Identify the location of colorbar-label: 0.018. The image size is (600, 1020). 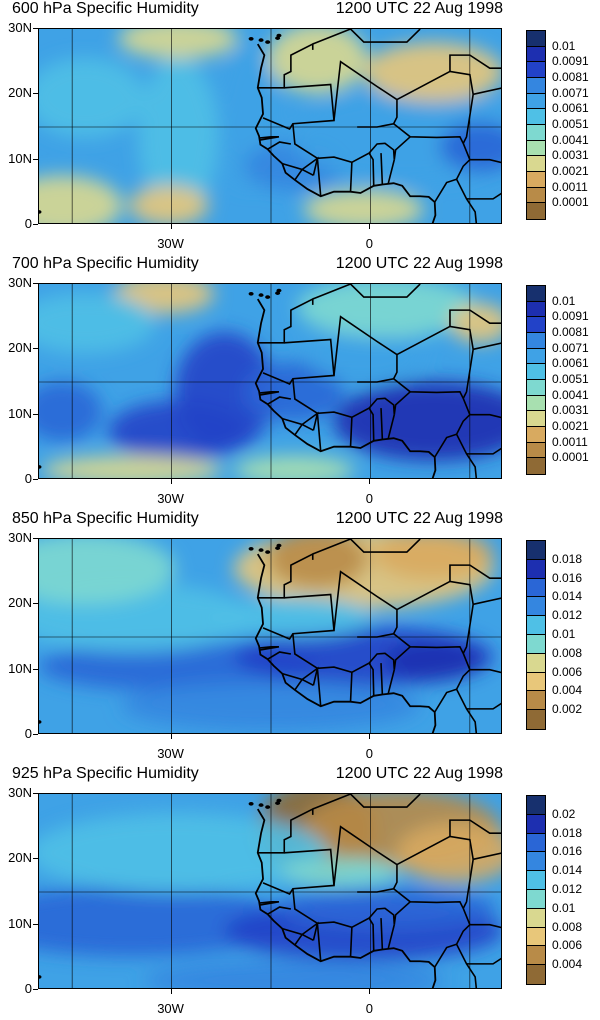
(567, 832).